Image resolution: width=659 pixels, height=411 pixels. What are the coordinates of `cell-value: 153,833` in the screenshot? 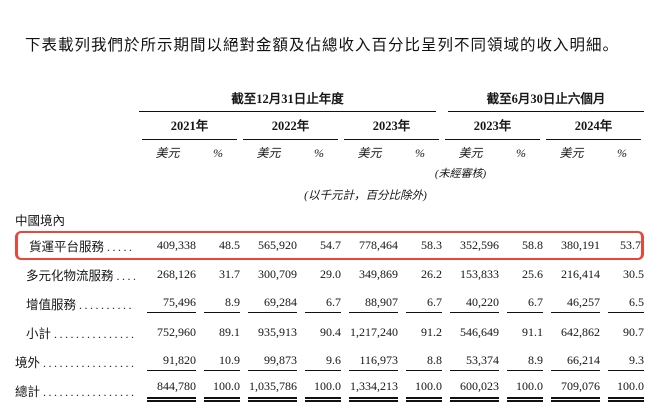 It's located at (480, 274).